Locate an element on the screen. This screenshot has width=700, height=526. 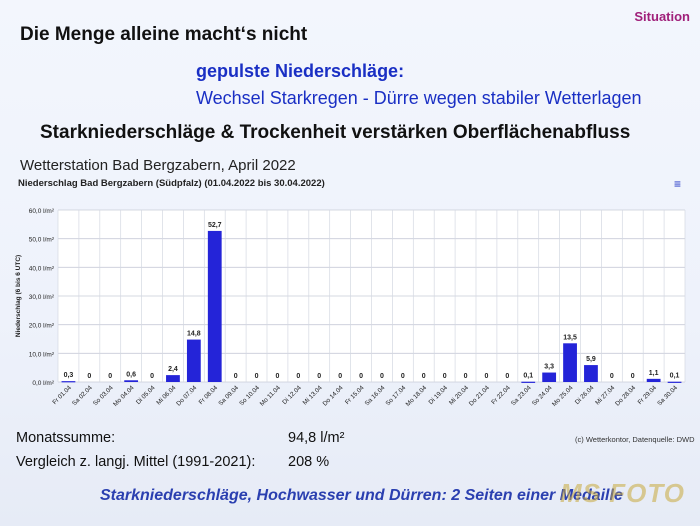
x-tick-label: Mi 13.04 is located at coordinates (313, 395).